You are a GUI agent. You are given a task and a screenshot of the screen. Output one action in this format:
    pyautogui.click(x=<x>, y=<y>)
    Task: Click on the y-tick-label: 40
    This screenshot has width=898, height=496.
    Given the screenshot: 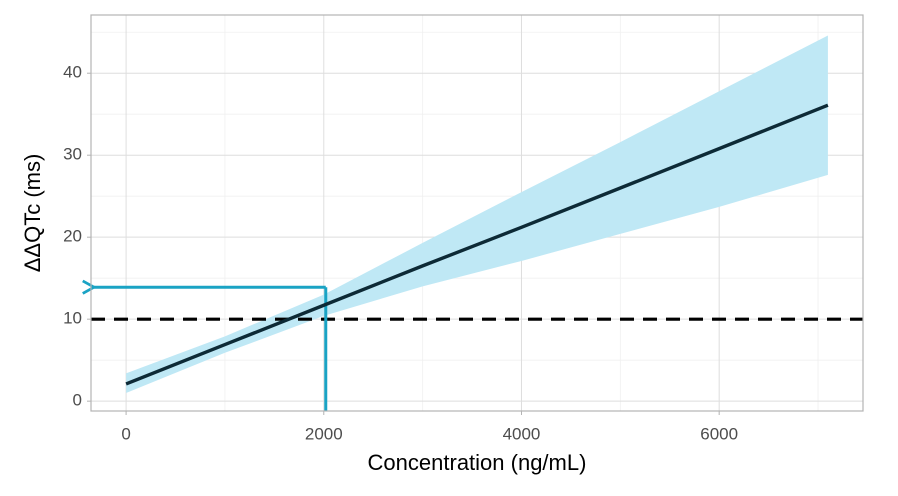 What is the action you would take?
    pyautogui.click(x=72, y=72)
    